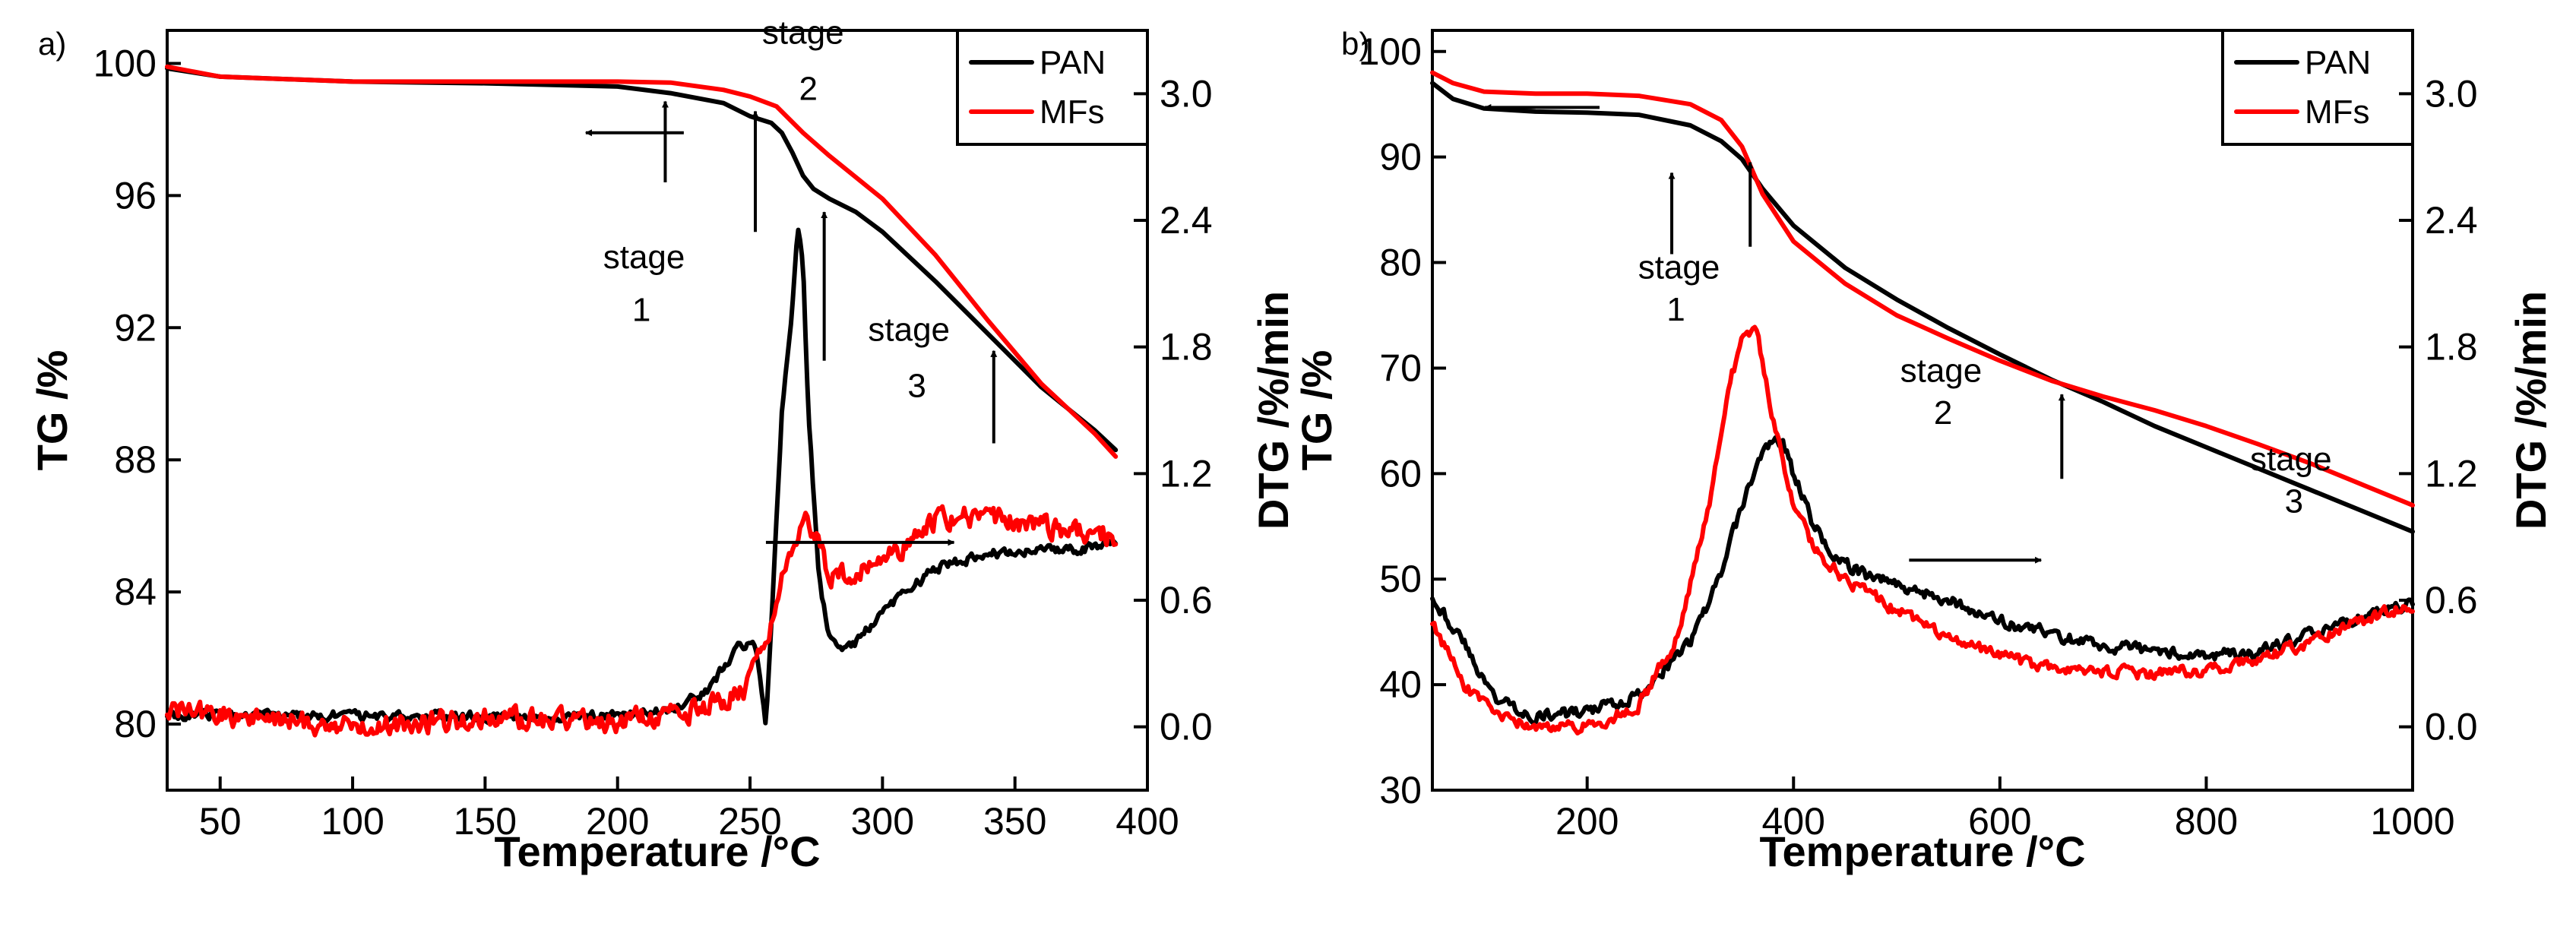 The height and width of the screenshot is (952, 2576). I want to click on panel-b-y2-tick-label: 1.2, so click(2451, 473).